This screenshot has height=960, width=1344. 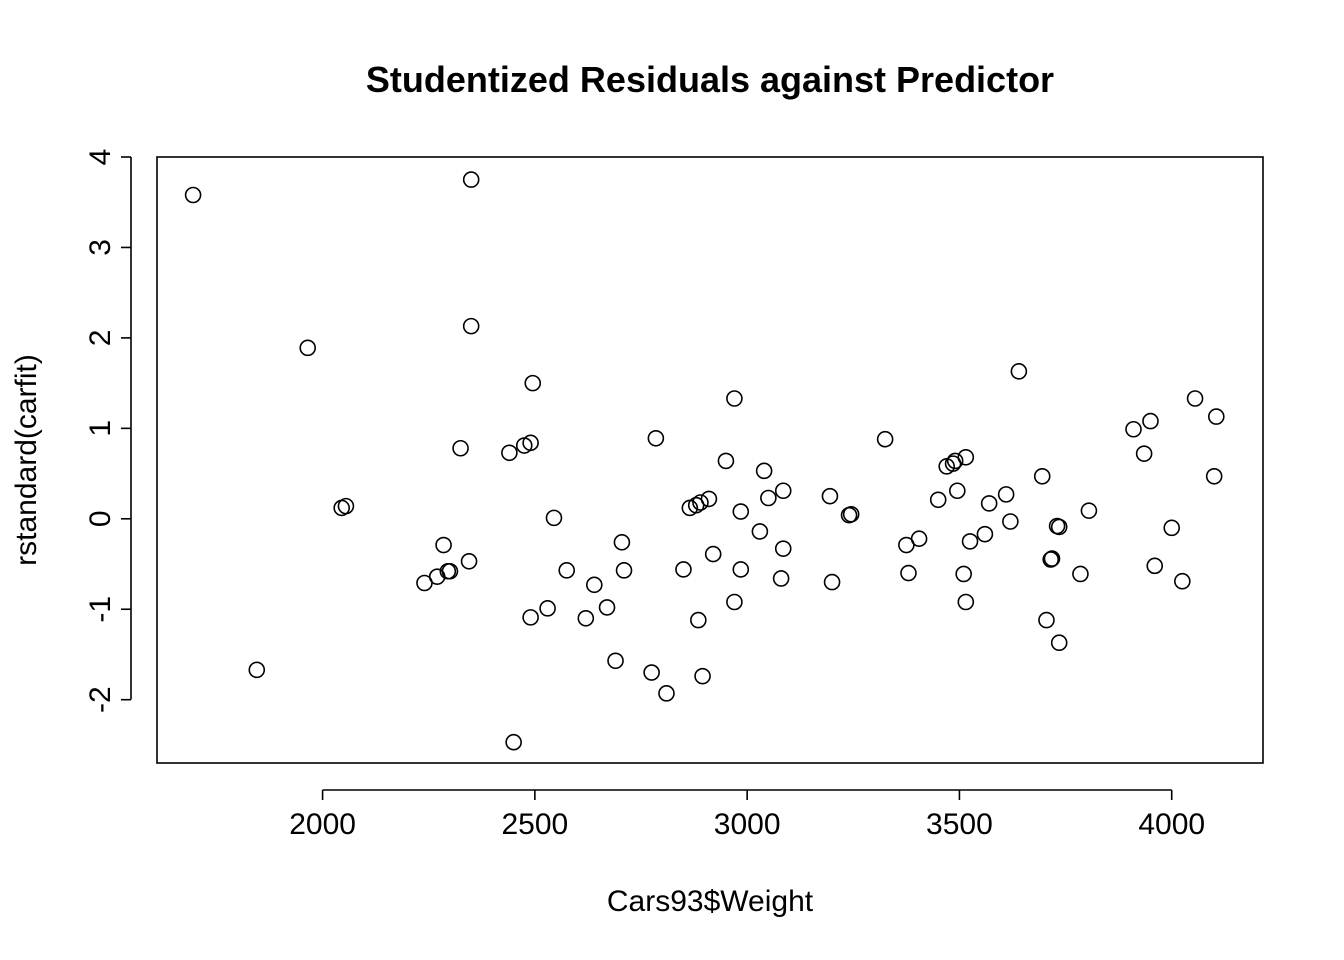 What do you see at coordinates (100, 247) in the screenshot?
I see `y-tick-label: 3` at bounding box center [100, 247].